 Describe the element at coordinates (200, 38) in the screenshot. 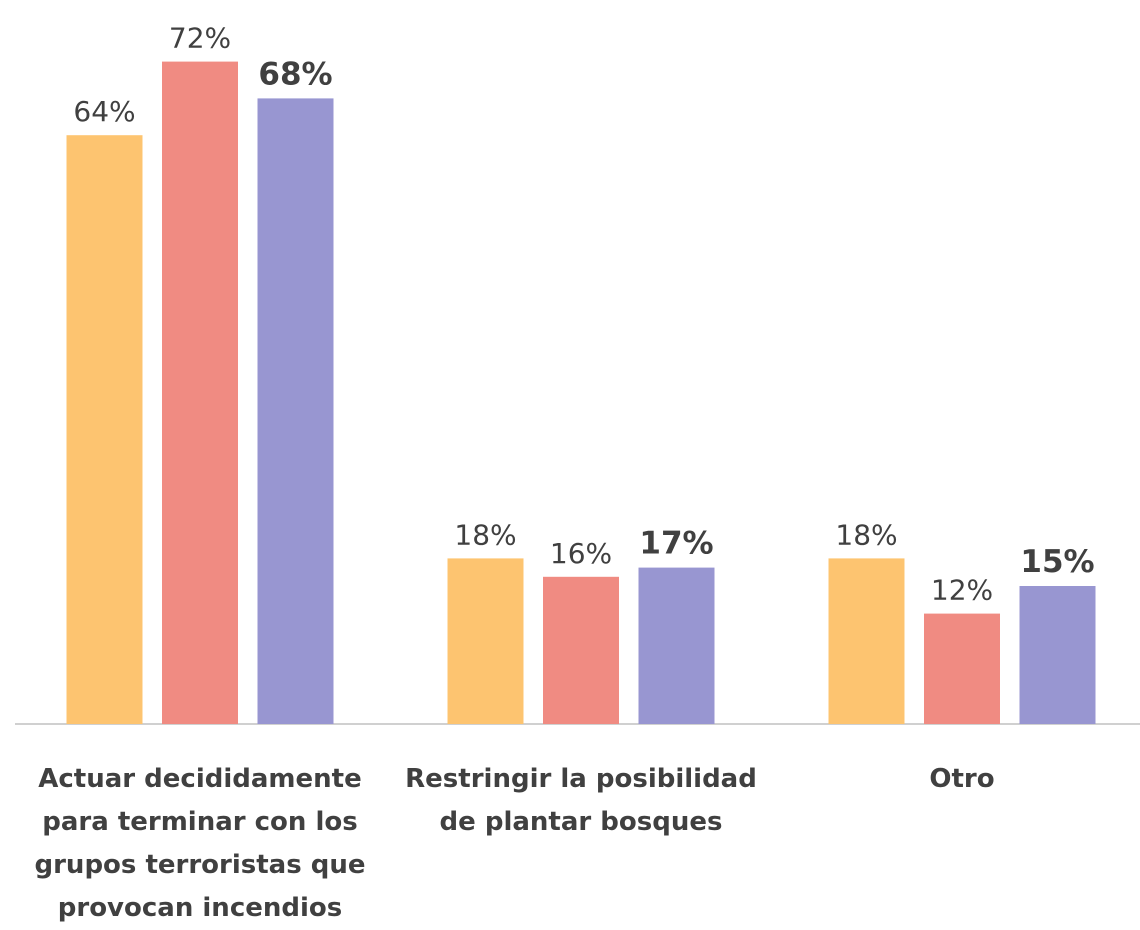

I see `data-label: 72%` at that location.